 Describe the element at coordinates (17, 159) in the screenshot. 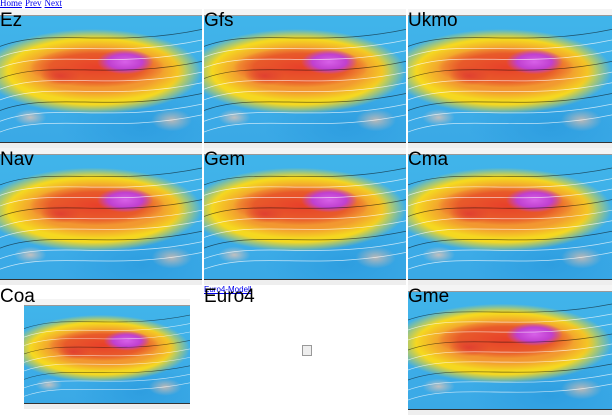

I see `model-label: Nav` at that location.